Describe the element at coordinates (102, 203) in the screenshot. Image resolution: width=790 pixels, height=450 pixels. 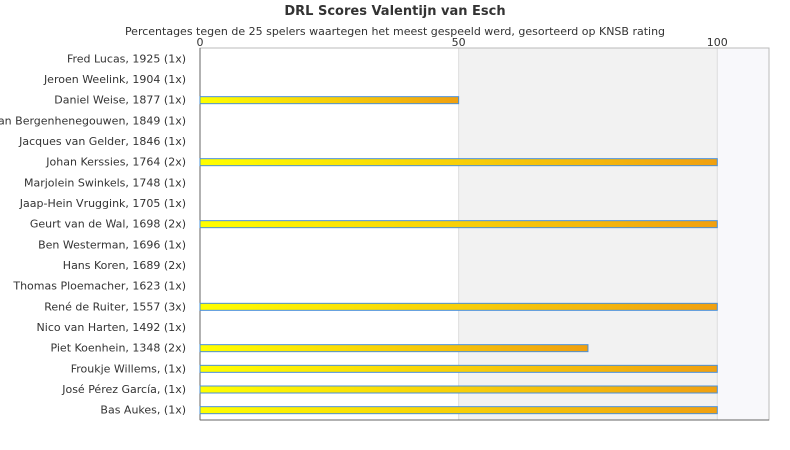
I see `category-label: Jaap-Hein Vruggink, 1705 (1x)` at that location.